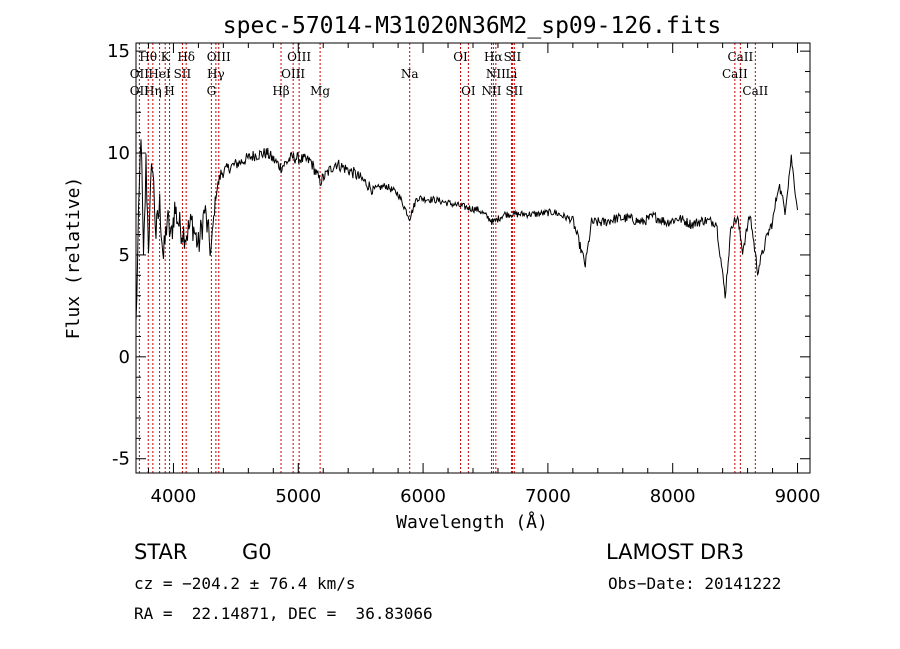 This screenshot has height=649, width=900. I want to click on line-label: HeI, so click(159, 74).